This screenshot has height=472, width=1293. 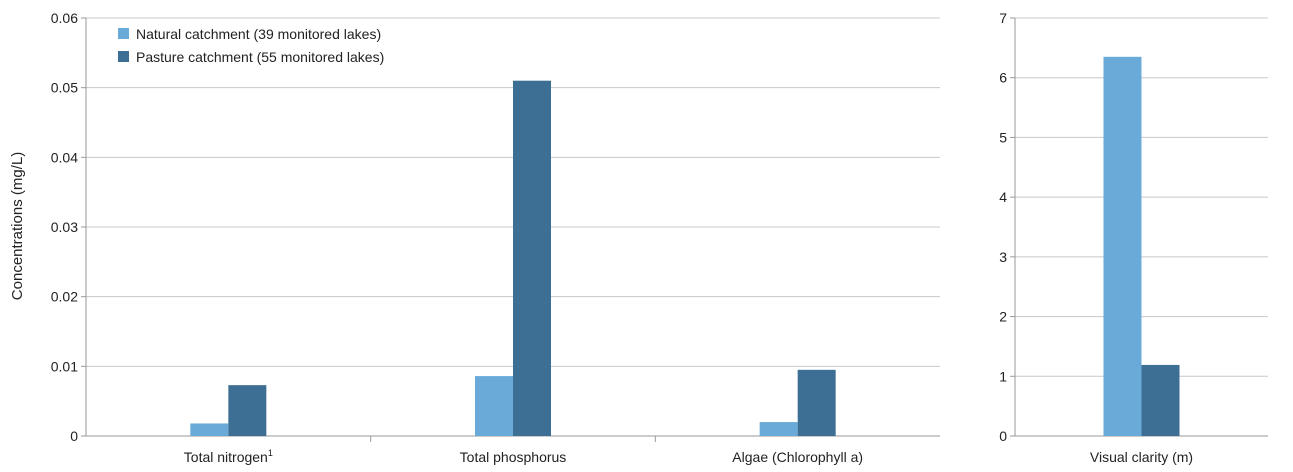 What do you see at coordinates (64, 18) in the screenshot?
I see `y-tick-label: 0.06` at bounding box center [64, 18].